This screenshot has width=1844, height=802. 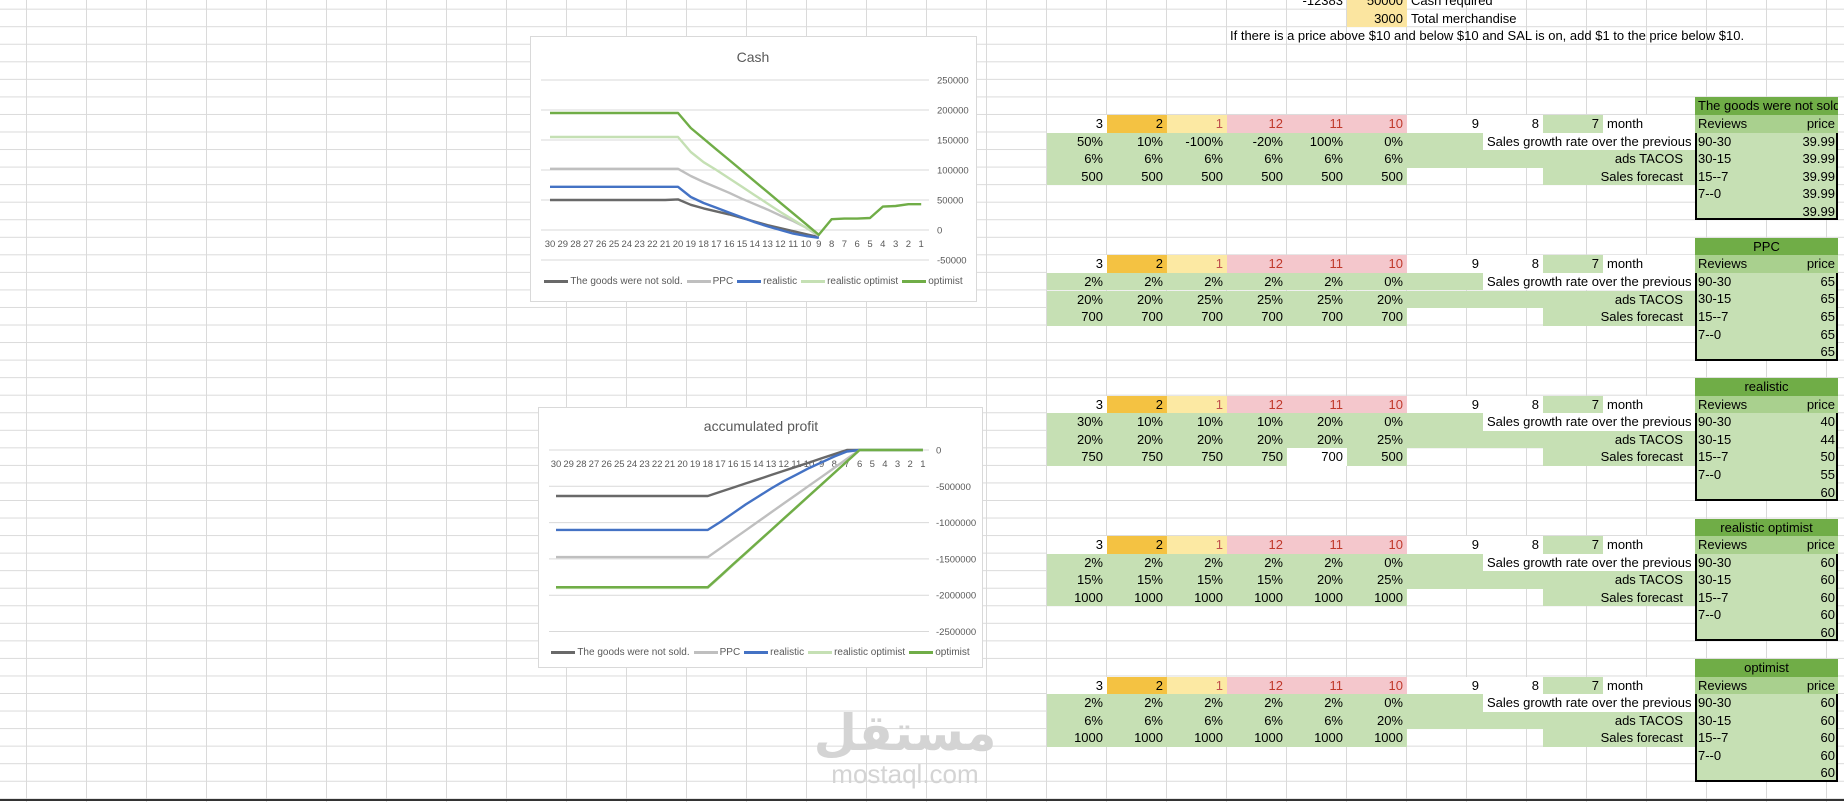 I want to click on sales-growth-cell: -20%, so click(x=1257, y=141).